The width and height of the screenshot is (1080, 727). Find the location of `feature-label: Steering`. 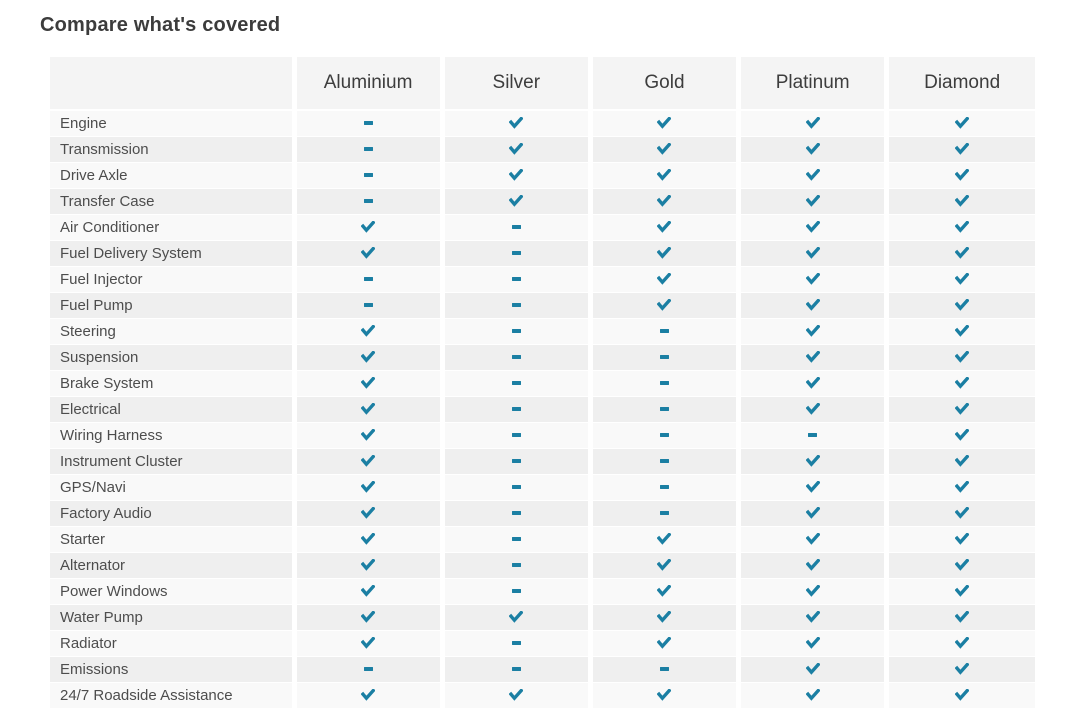

feature-label: Steering is located at coordinates (172, 331).